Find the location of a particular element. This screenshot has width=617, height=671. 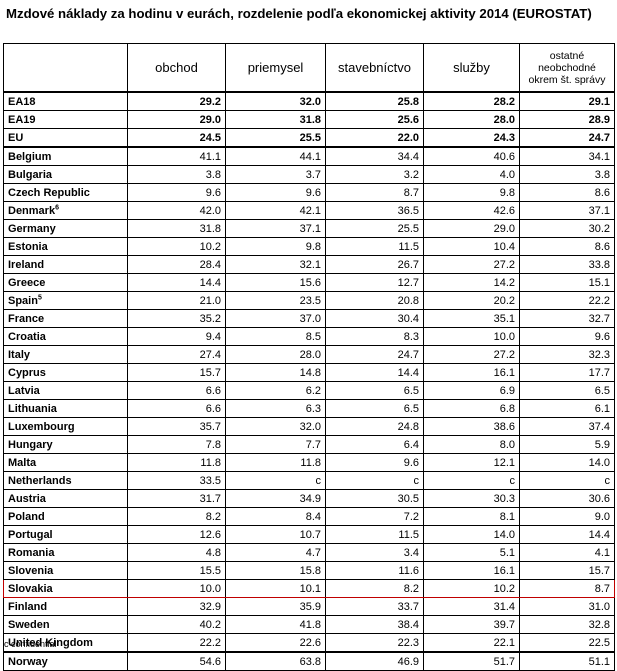

value-cell: 8.1 is located at coordinates (471, 516).